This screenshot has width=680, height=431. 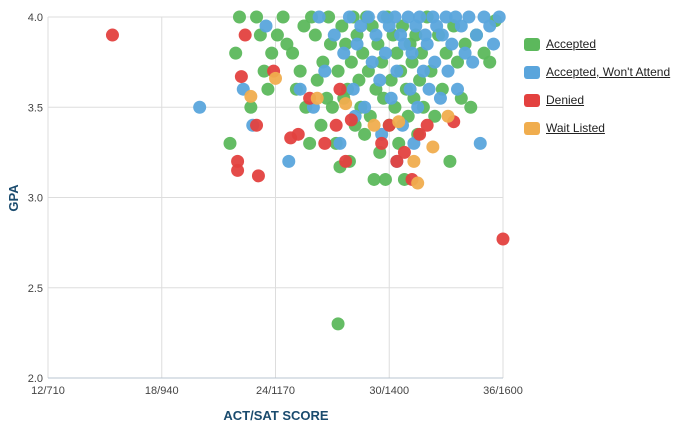 I want to click on y-tick-label: 3.5, so click(x=35, y=108).